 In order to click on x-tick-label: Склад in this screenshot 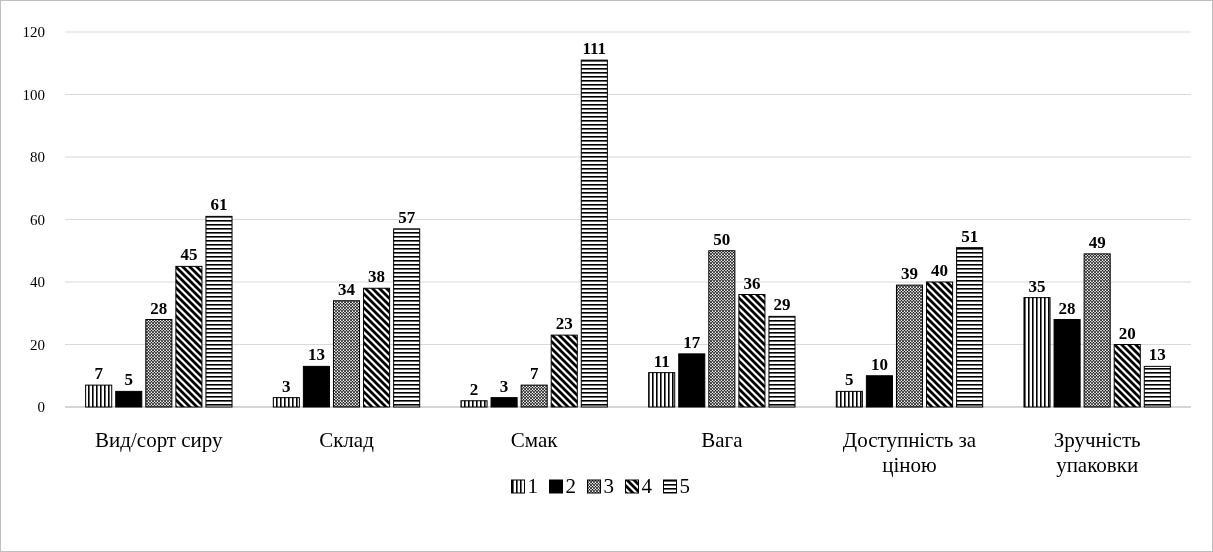, I will do `click(347, 440)`.